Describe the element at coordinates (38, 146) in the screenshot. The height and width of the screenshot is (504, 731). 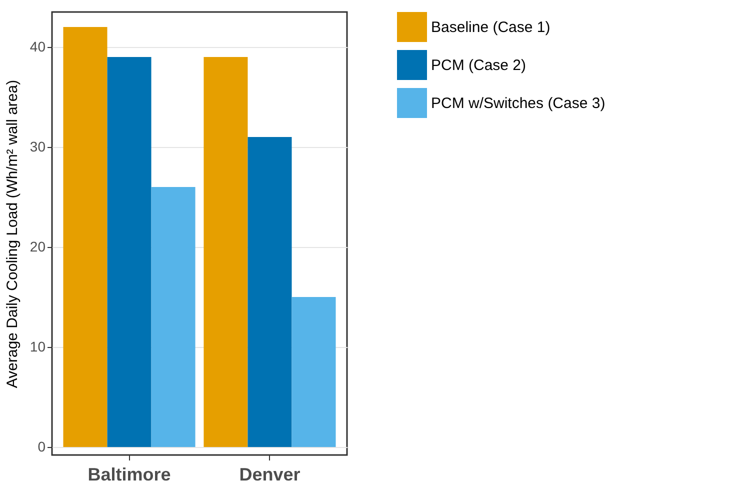
I see `y-tick-label: 30` at that location.